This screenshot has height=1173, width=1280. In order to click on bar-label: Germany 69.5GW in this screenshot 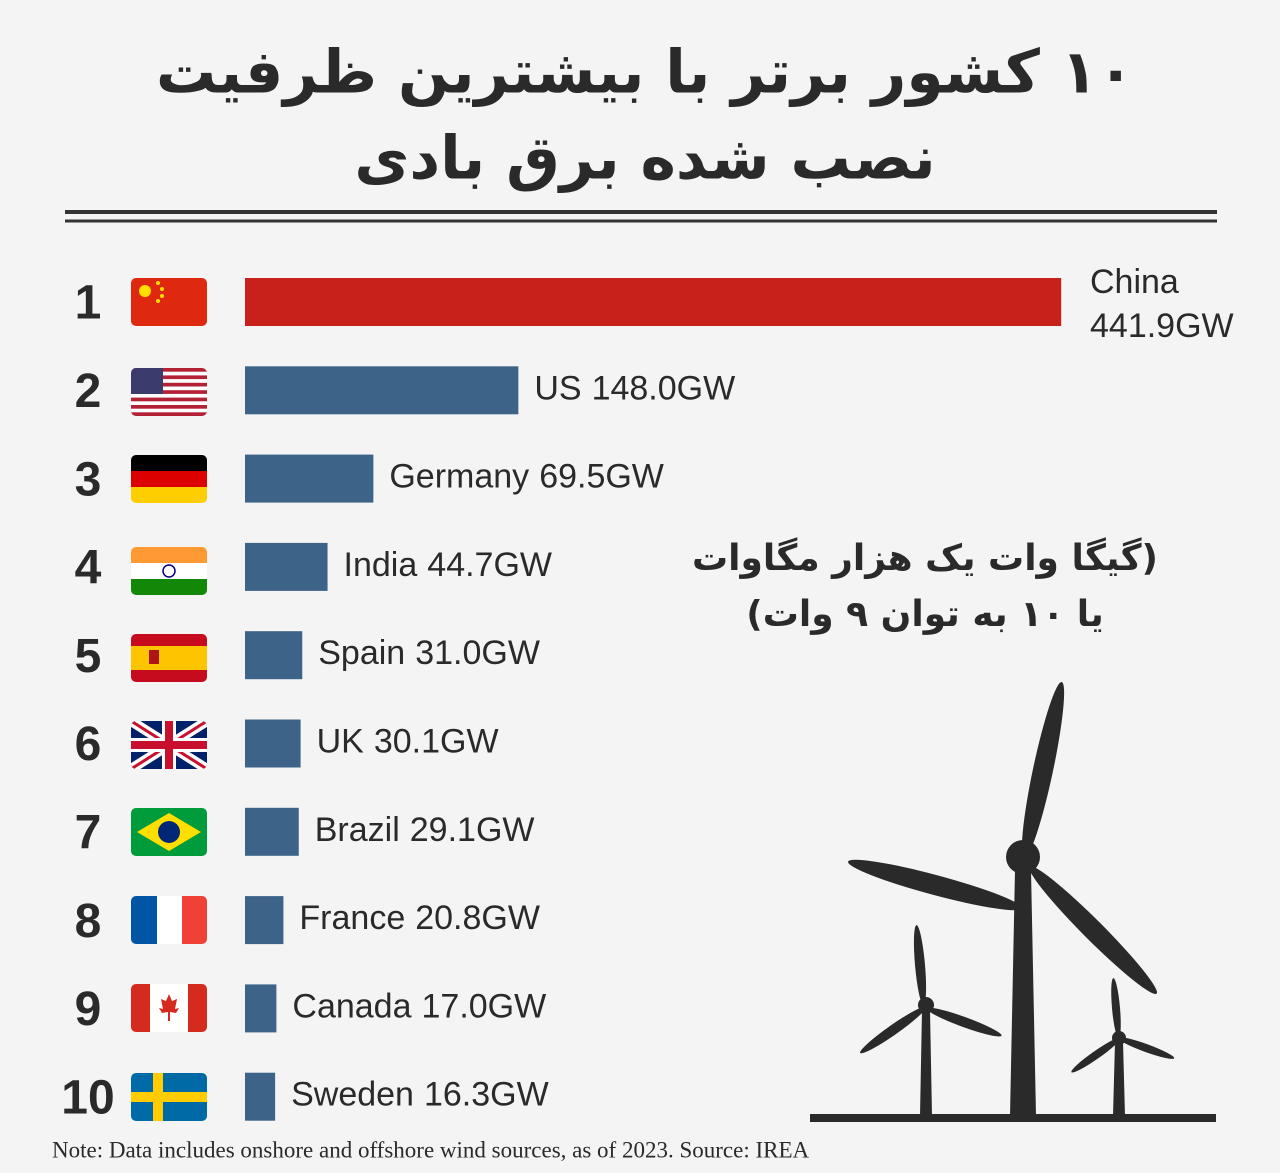, I will do `click(526, 477)`.